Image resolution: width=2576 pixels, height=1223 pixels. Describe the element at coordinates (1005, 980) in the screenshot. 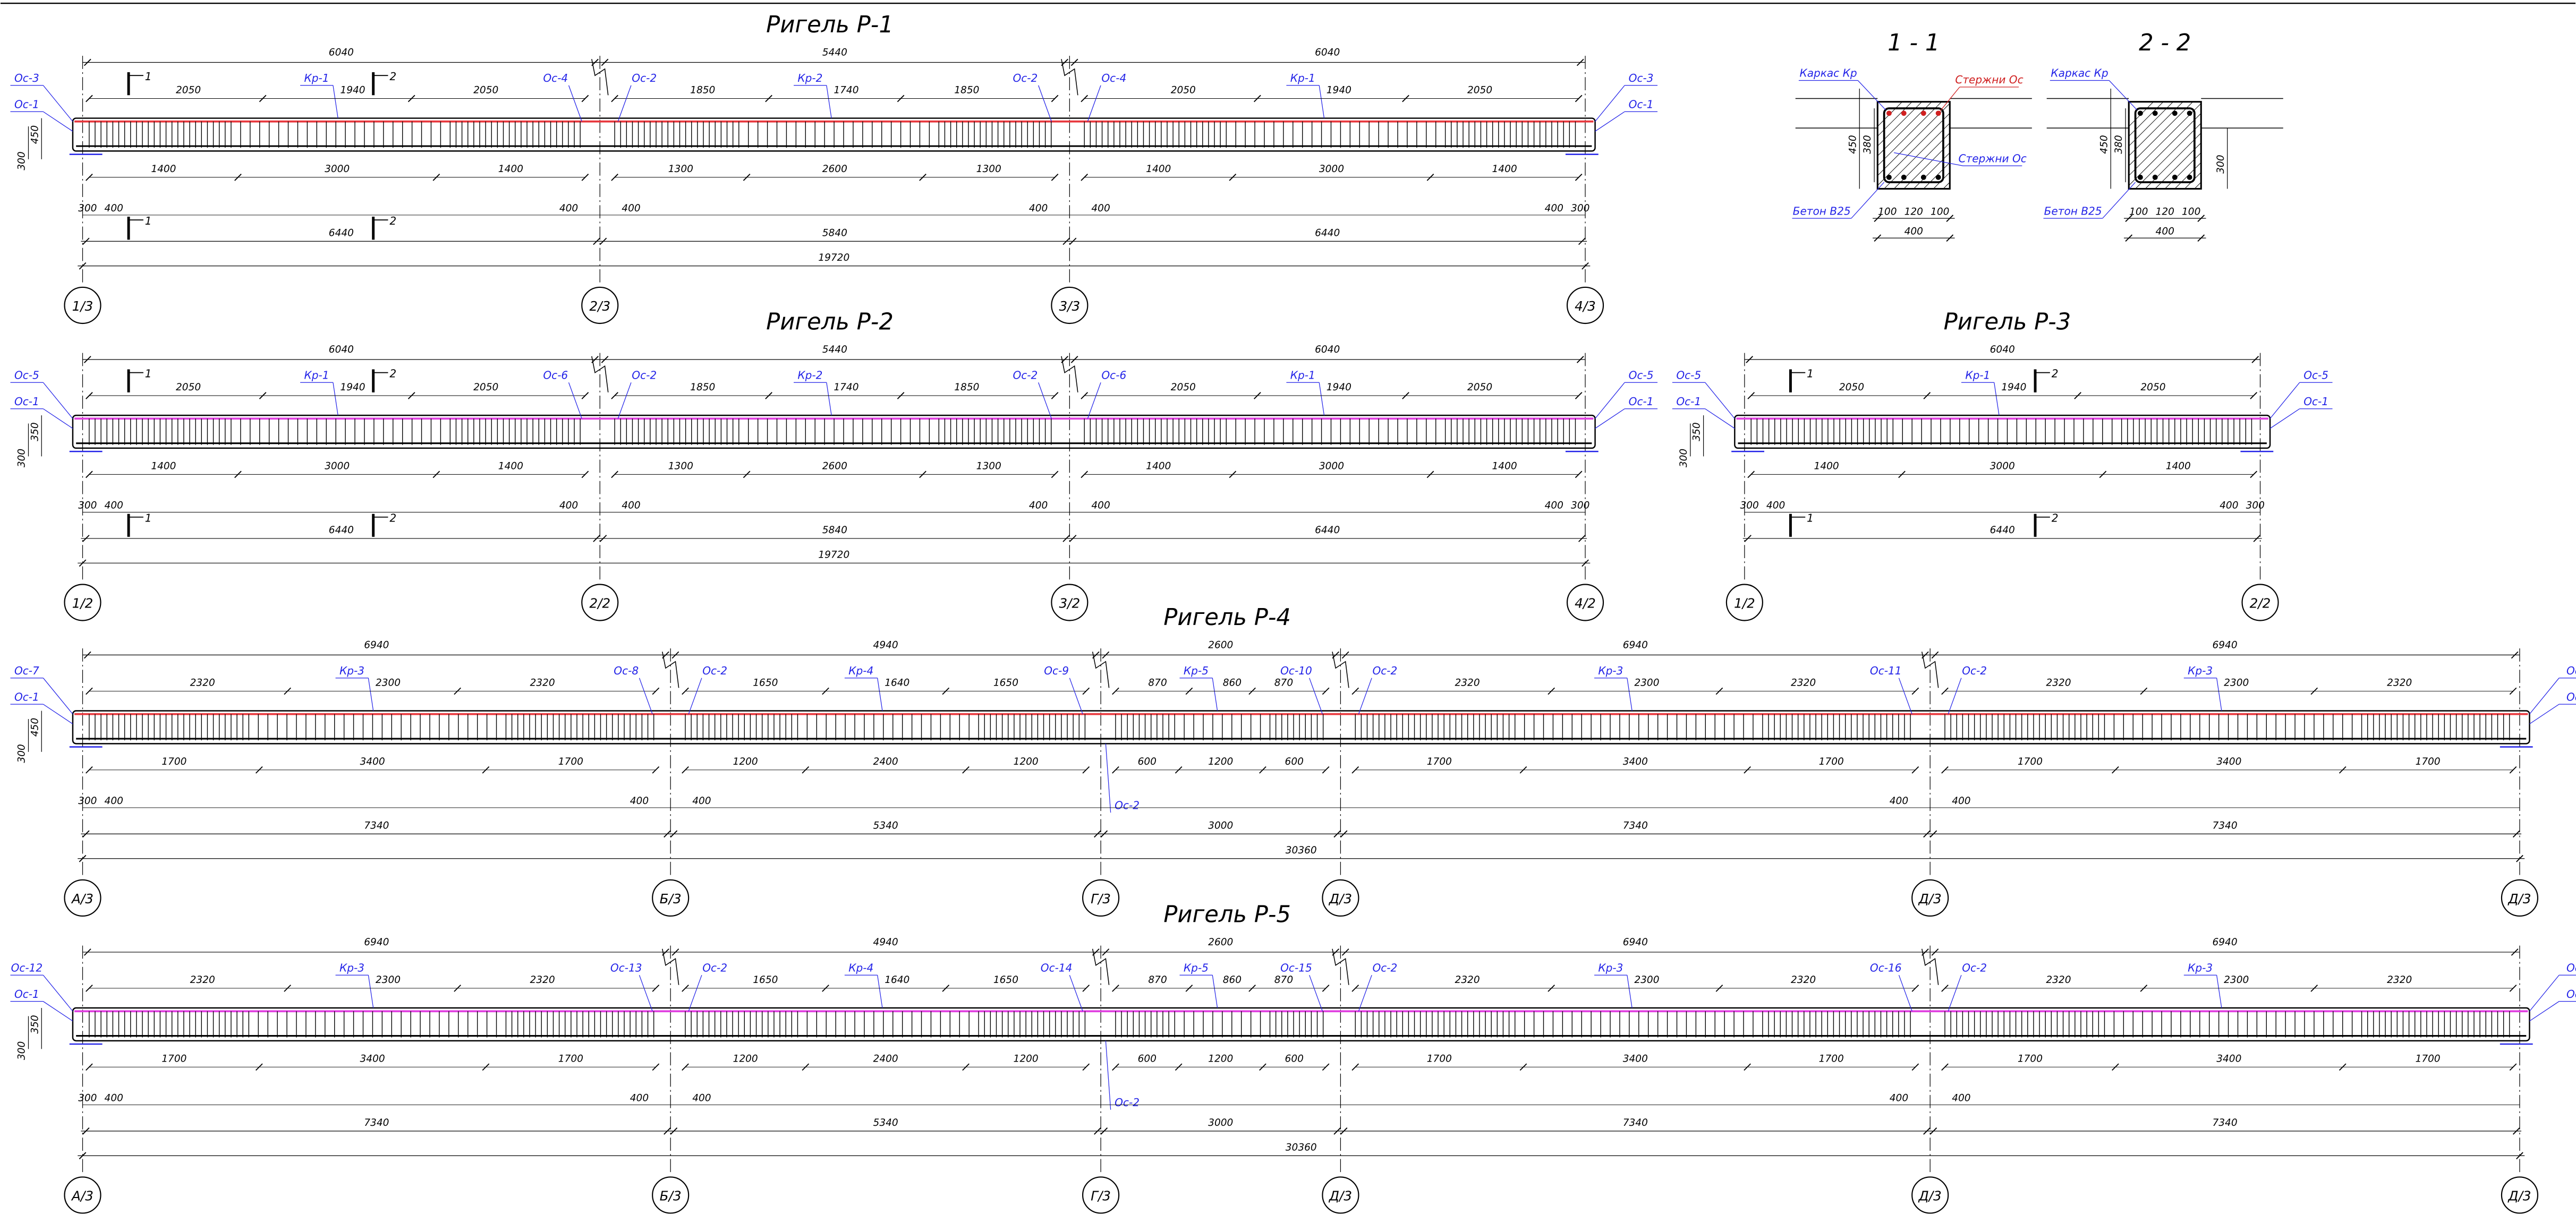

I see `side-length: 1650` at that location.